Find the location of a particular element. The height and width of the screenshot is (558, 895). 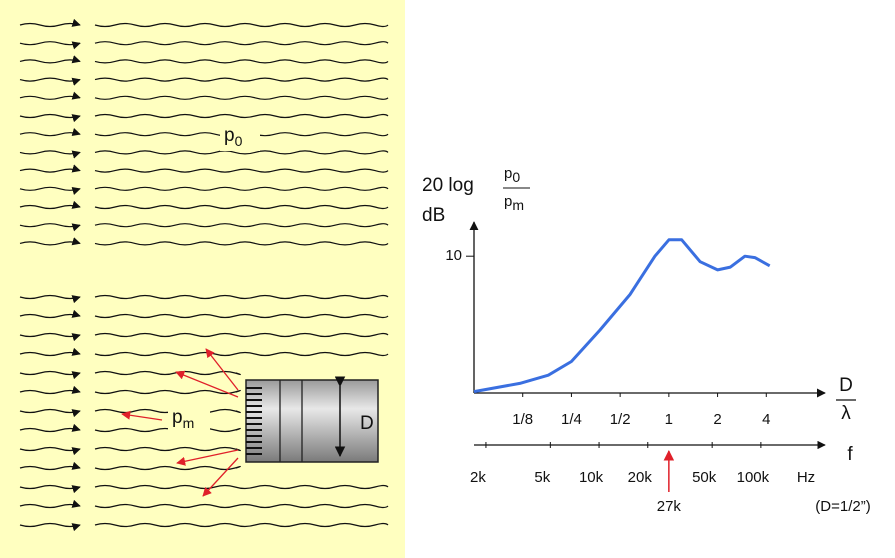

x-tick-label: 1/2 is located at coordinates (620, 419).